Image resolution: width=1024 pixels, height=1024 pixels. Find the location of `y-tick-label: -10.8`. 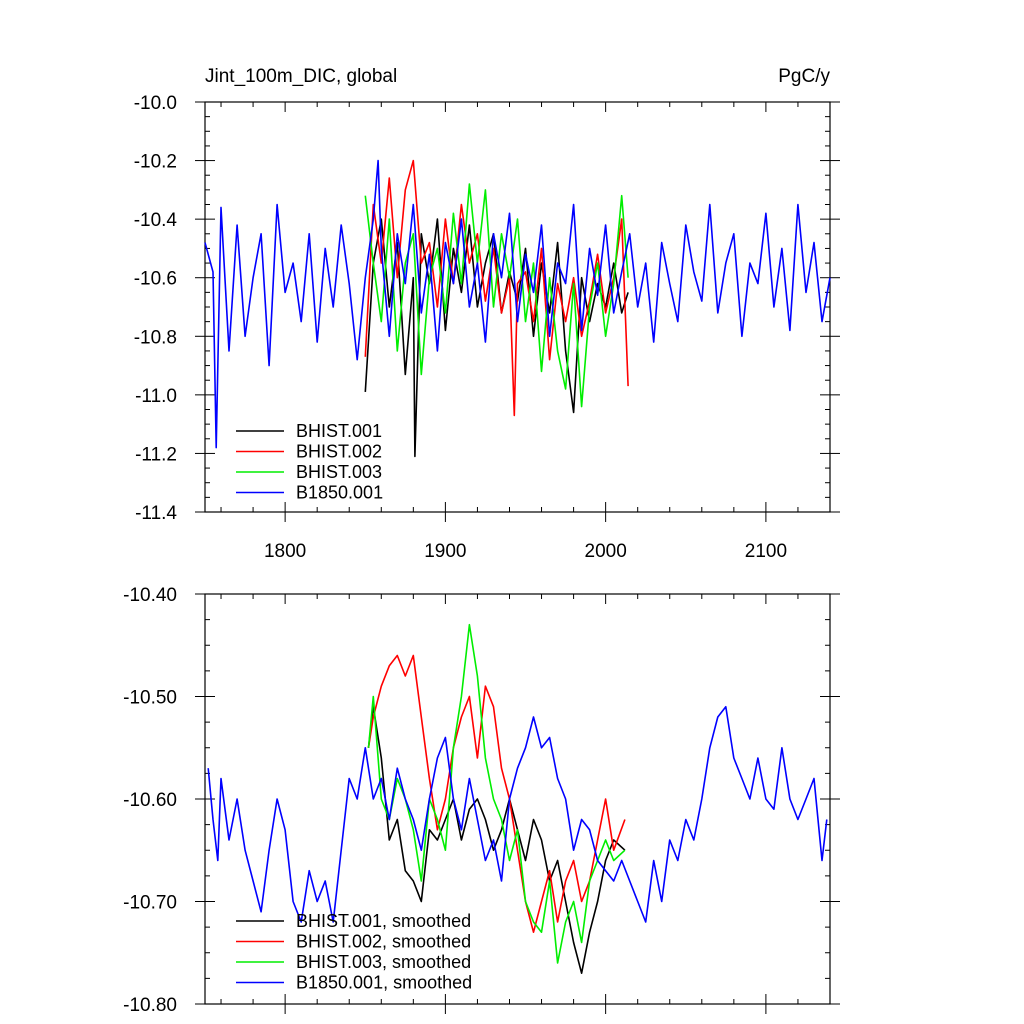

y-tick-label: -10.8 is located at coordinates (155, 337).